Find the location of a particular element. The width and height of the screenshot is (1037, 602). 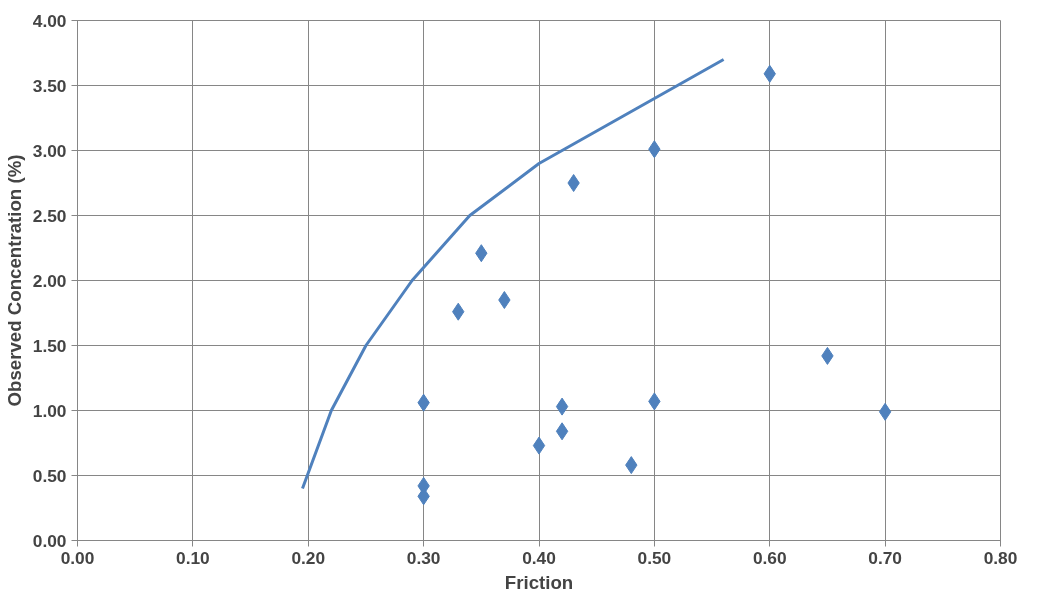

y-tick-label: 1.50 is located at coordinates (49, 345).